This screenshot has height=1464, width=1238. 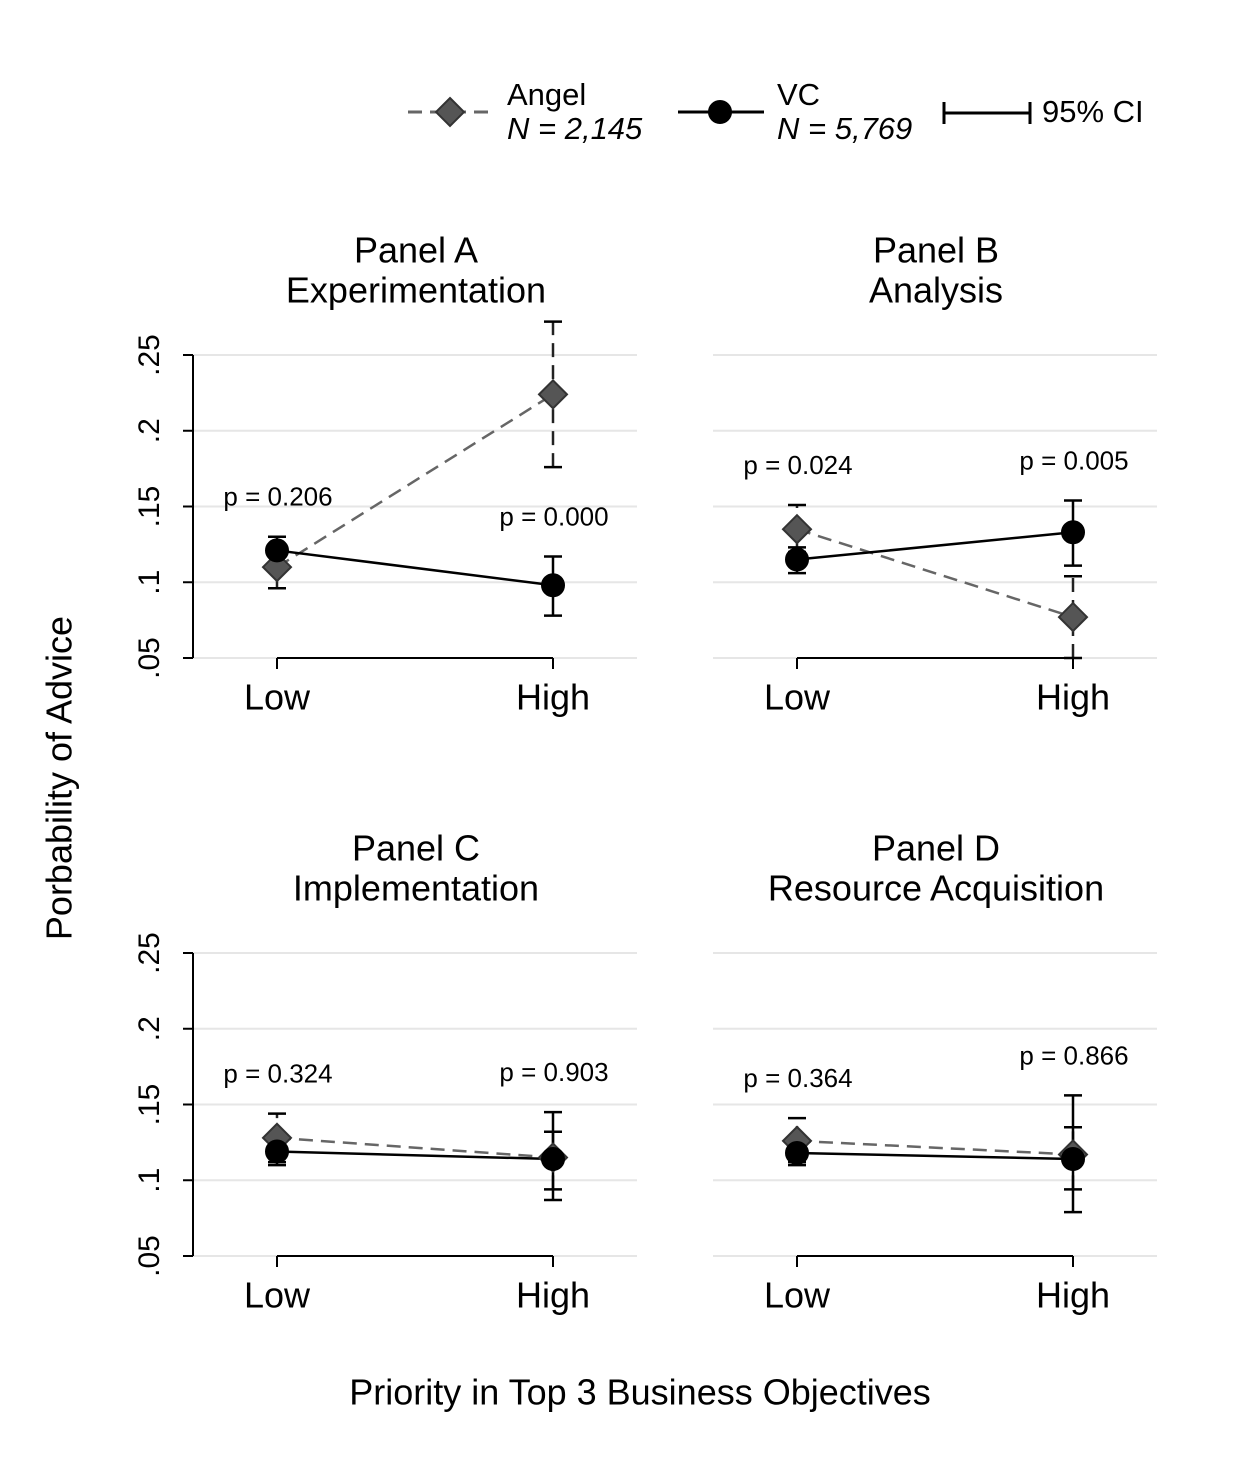 What do you see at coordinates (59, 778) in the screenshot?
I see `y-axis-label: Porbability of Advice` at bounding box center [59, 778].